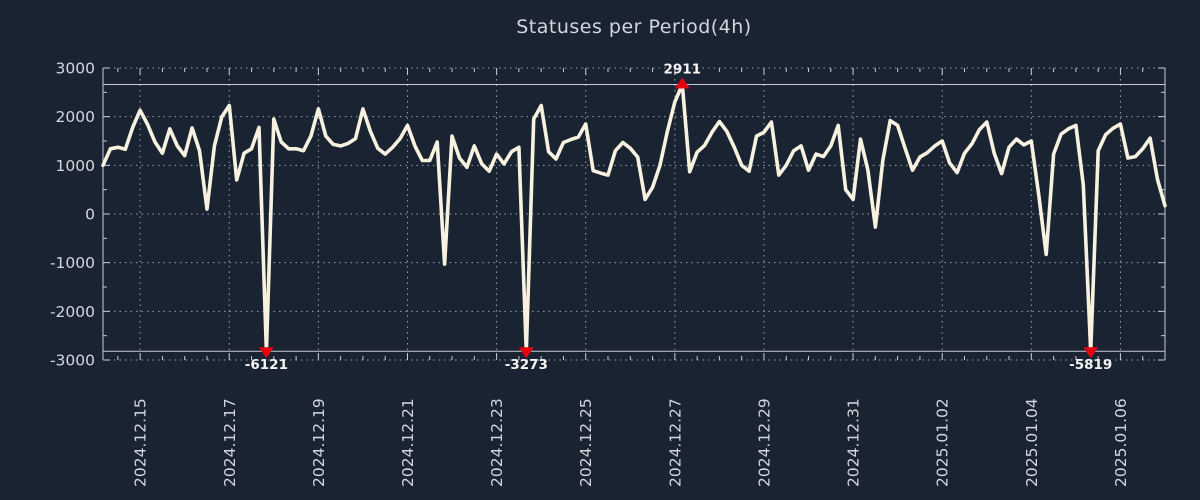 The width and height of the screenshot is (1200, 500). What do you see at coordinates (634, 27) in the screenshot?
I see `chart-title: Statuses per Period(4h)` at bounding box center [634, 27].